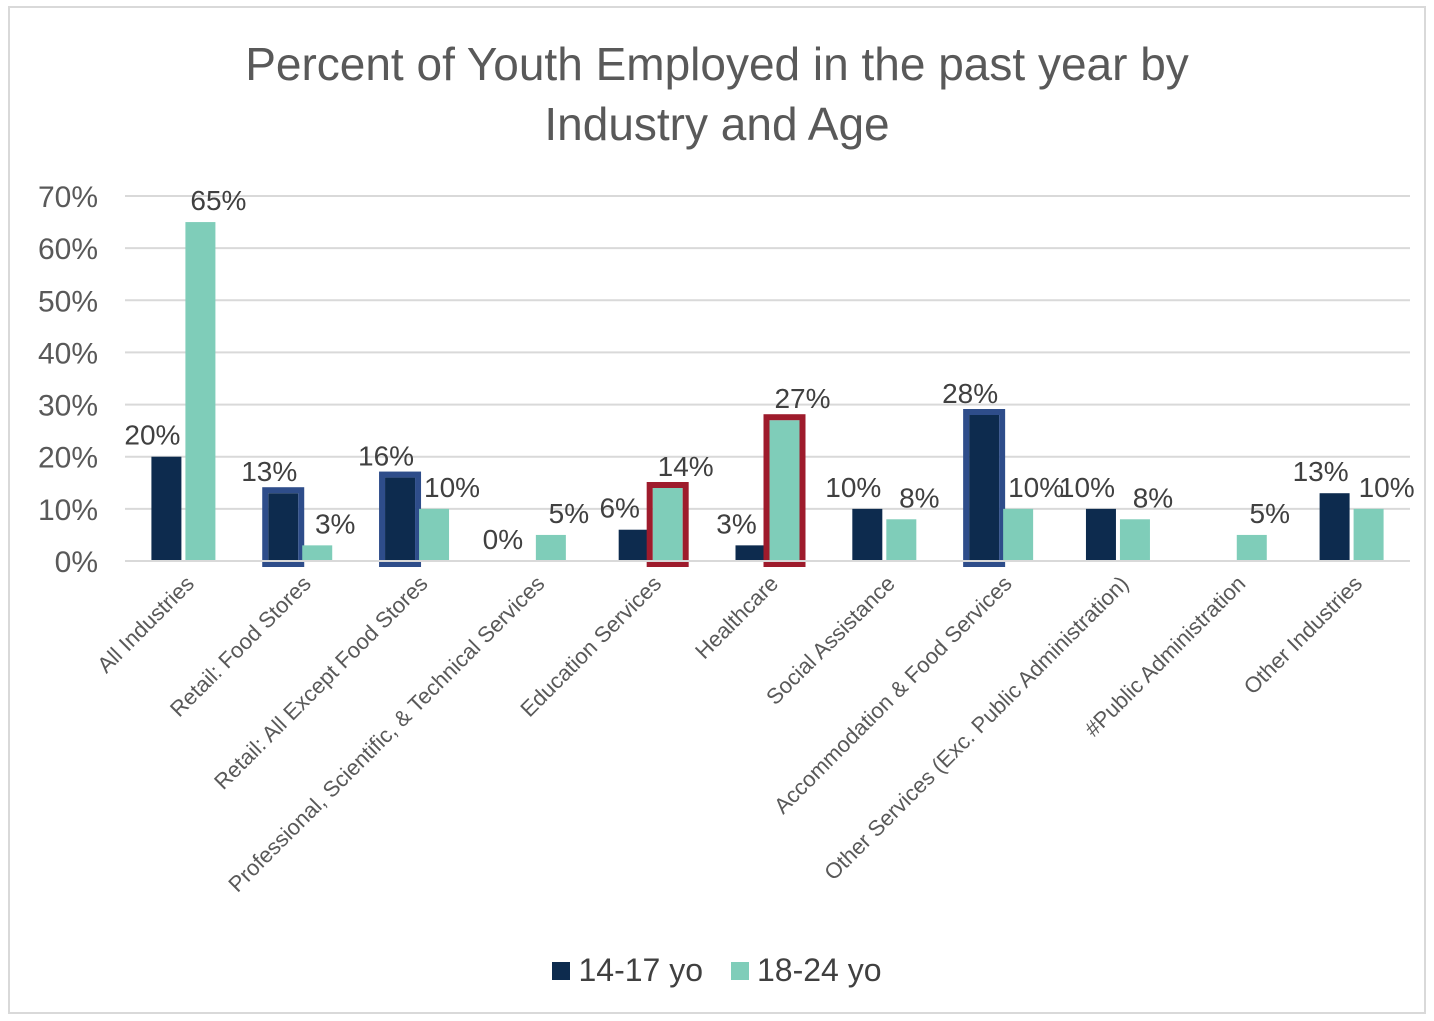  What do you see at coordinates (68, 197) in the screenshot?
I see `y-tick-label: 70%` at bounding box center [68, 197].